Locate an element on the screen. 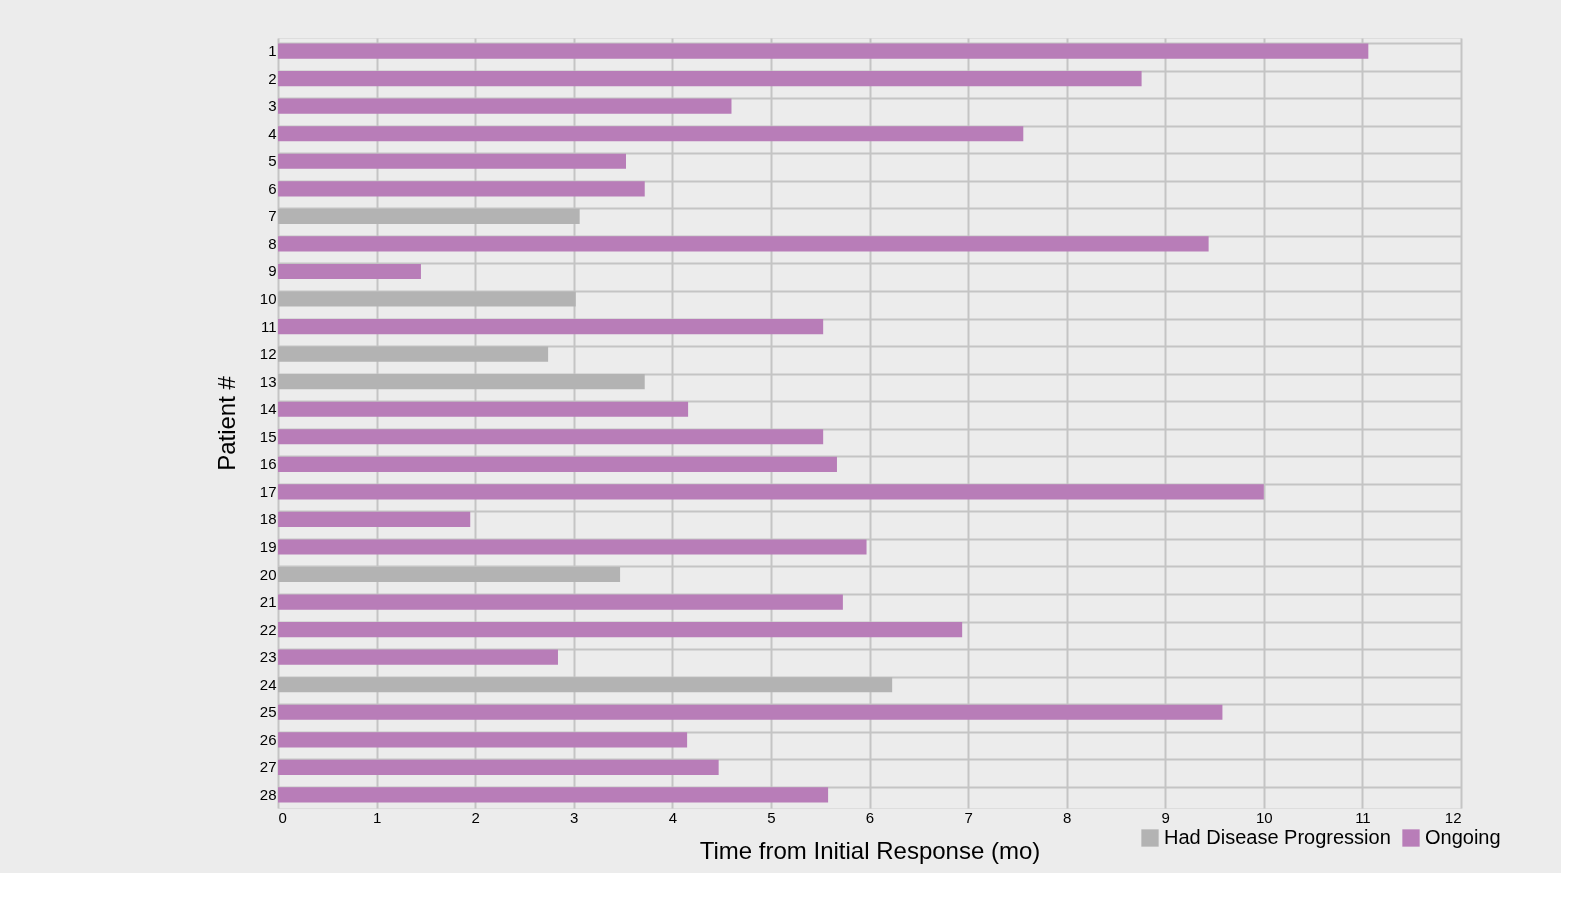 The height and width of the screenshot is (907, 1591). y-axis-title: Patient # is located at coordinates (226, 423).